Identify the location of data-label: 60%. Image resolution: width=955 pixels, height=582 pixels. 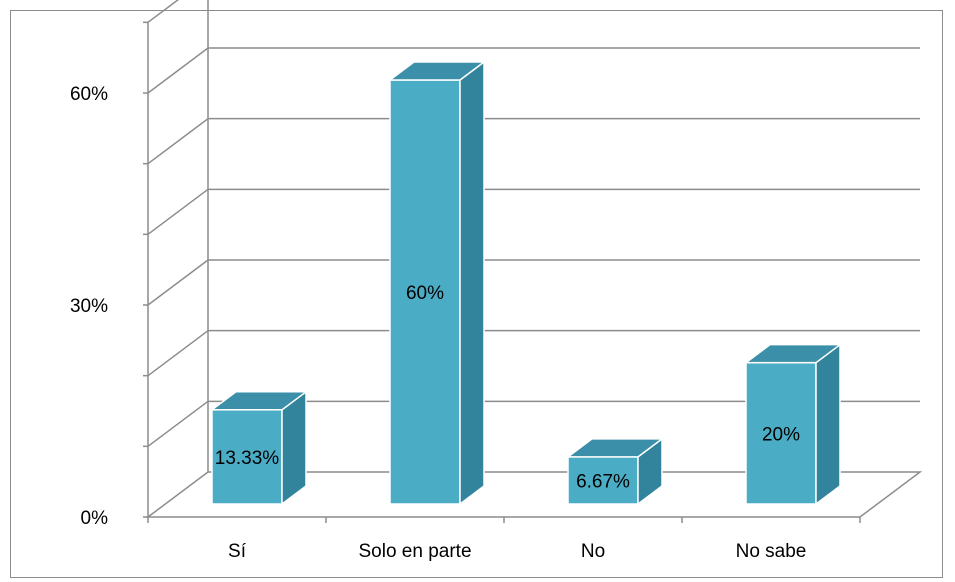
(425, 293).